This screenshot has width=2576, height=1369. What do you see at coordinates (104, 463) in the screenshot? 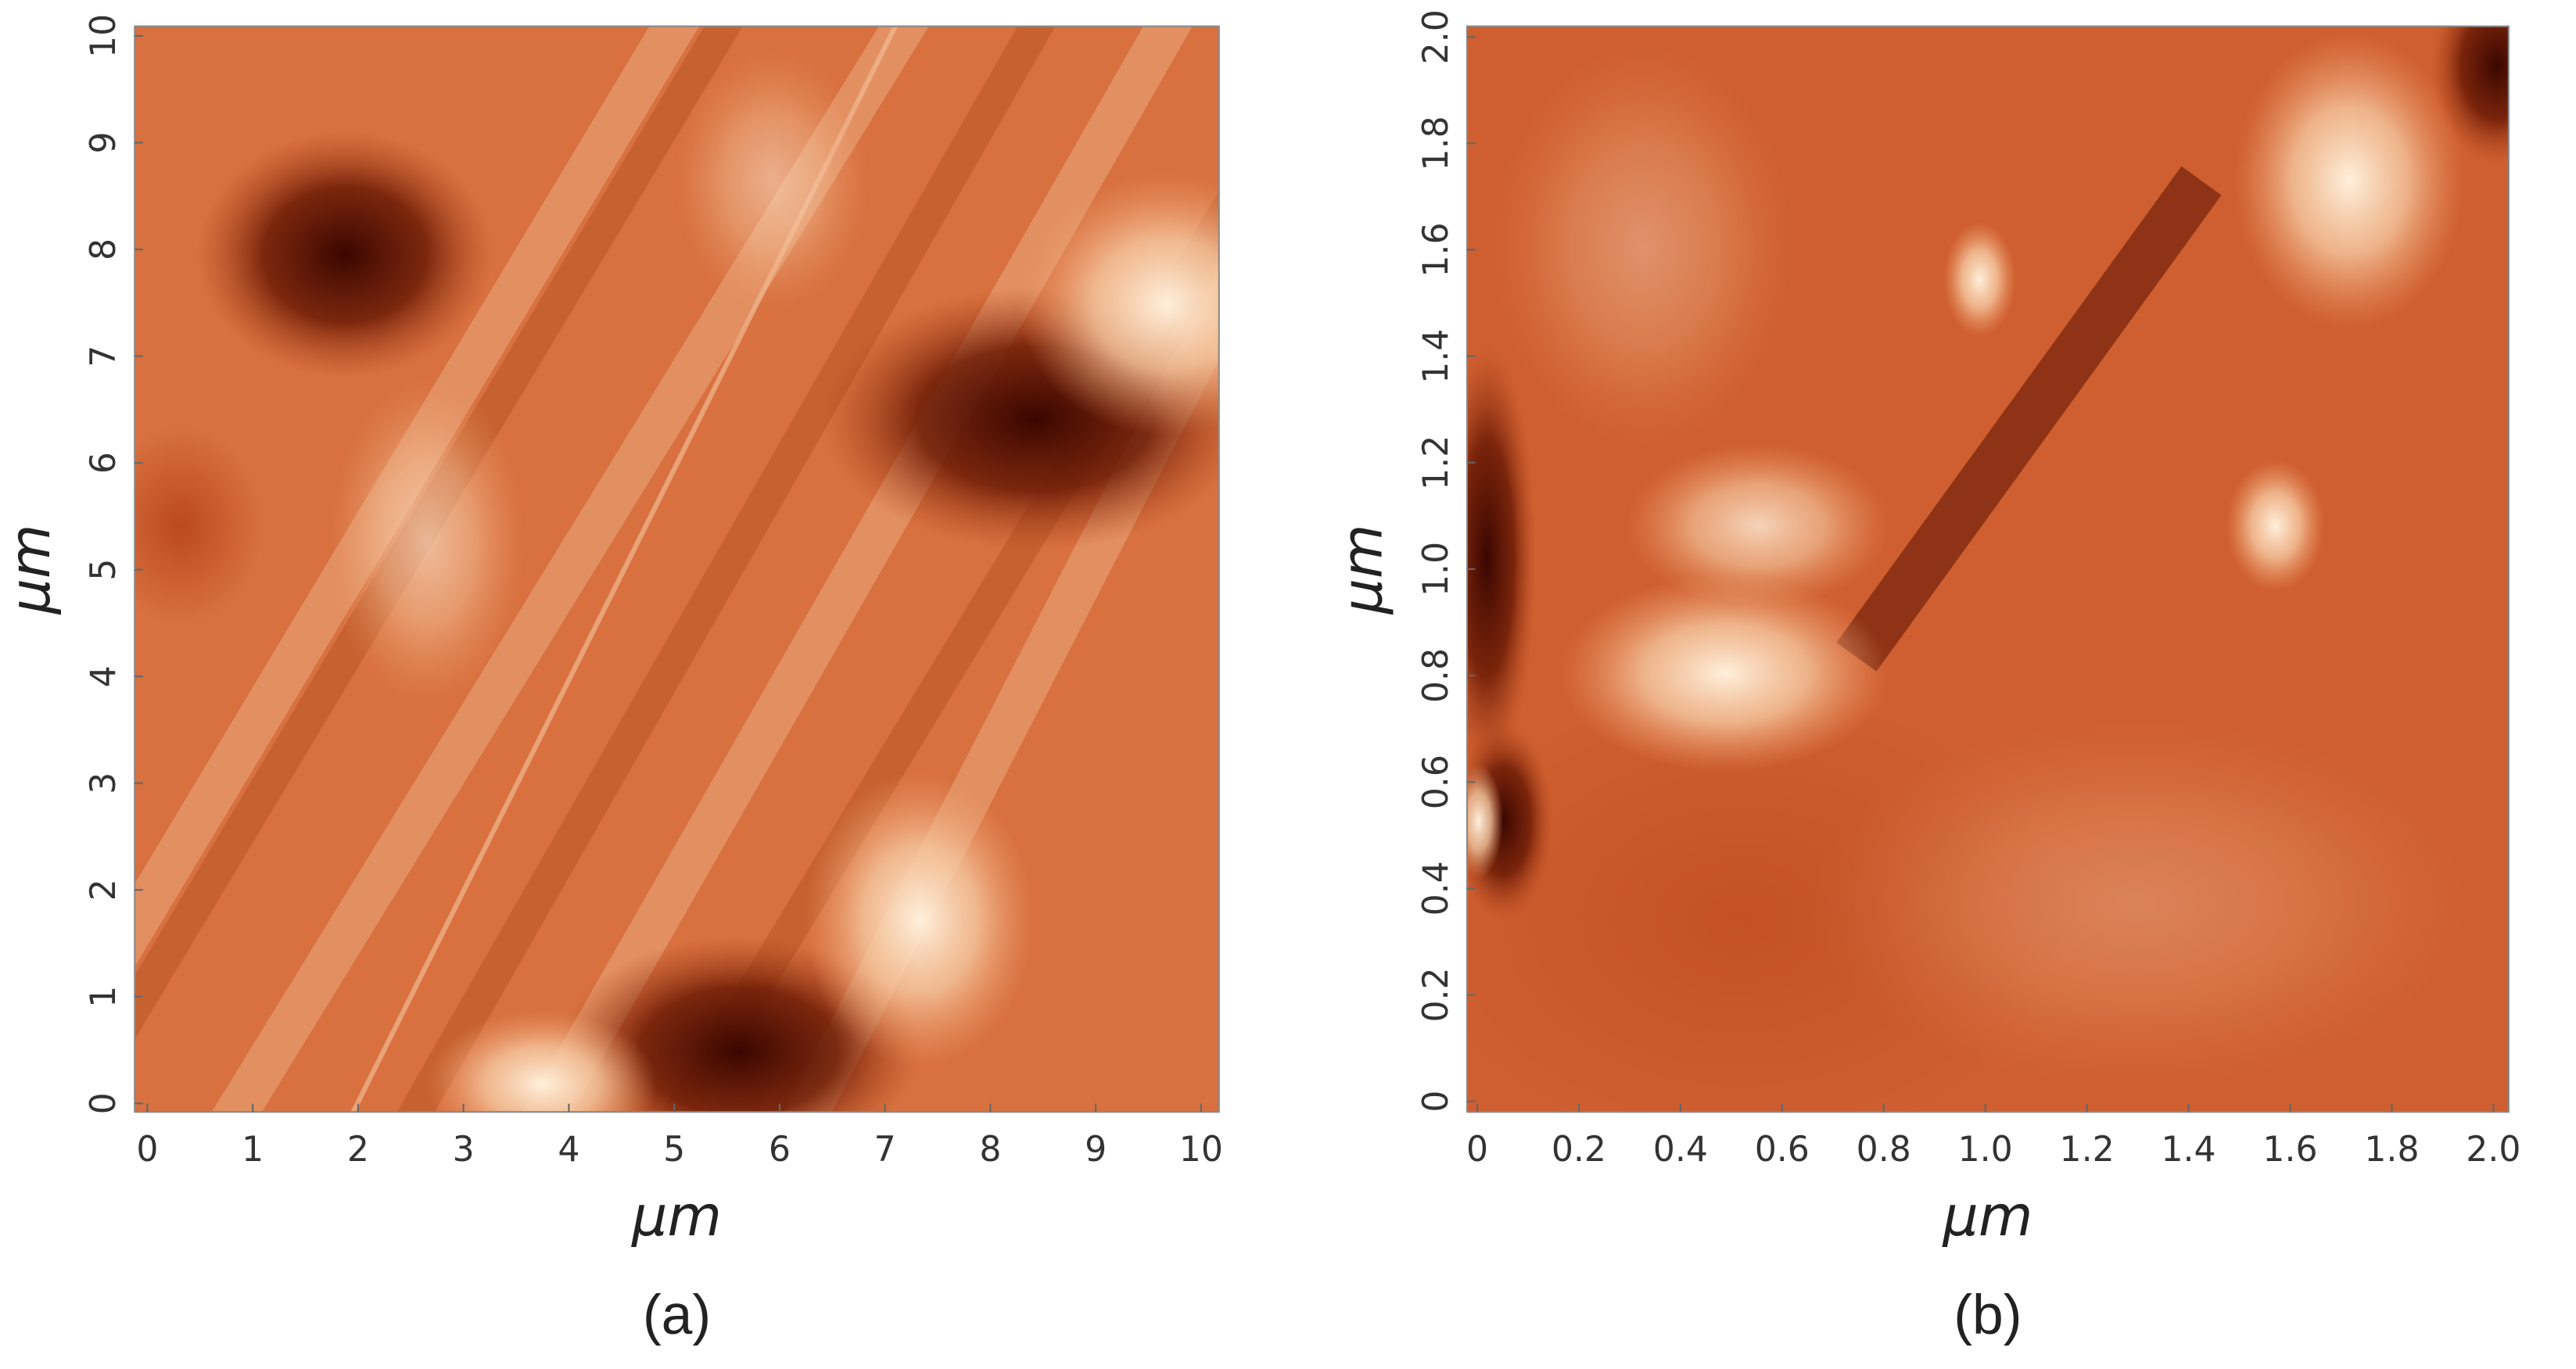
I see `y-tick-label: 6` at bounding box center [104, 463].